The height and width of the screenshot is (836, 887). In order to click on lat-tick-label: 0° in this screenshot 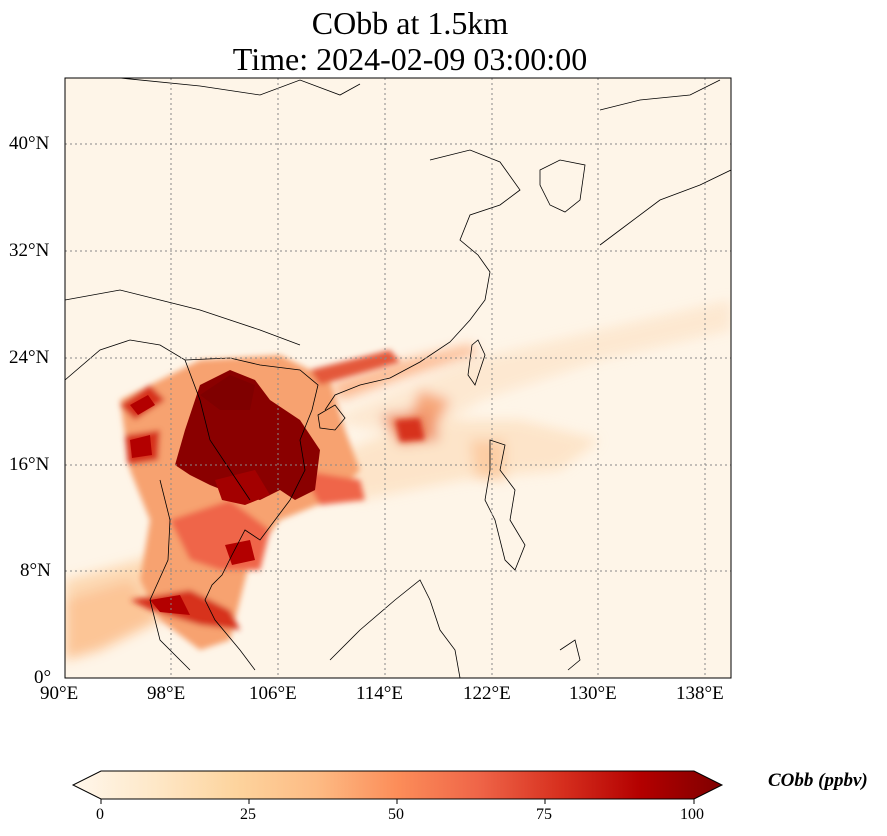, I will do `click(43, 677)`.